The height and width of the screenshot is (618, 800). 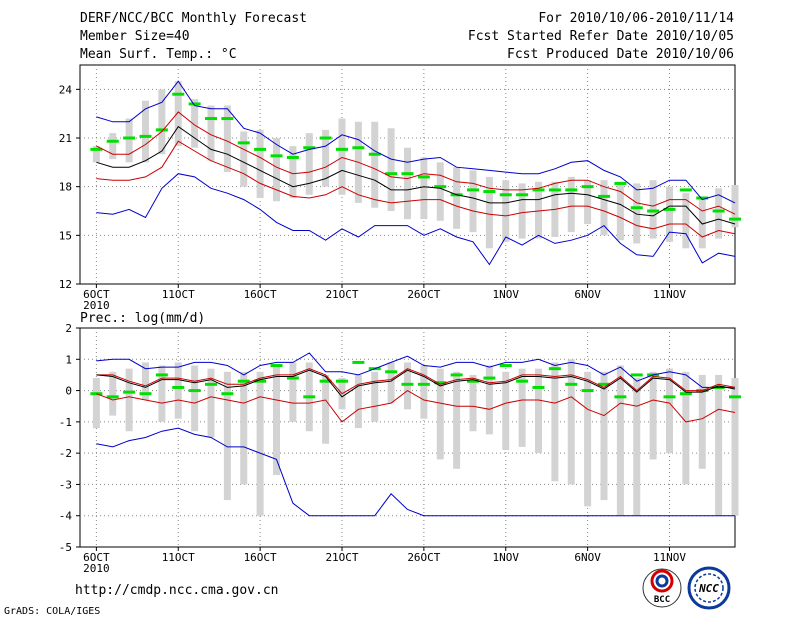 What do you see at coordinates (65, 453) in the screenshot?
I see `prec-ytick-label: -2` at bounding box center [65, 453].